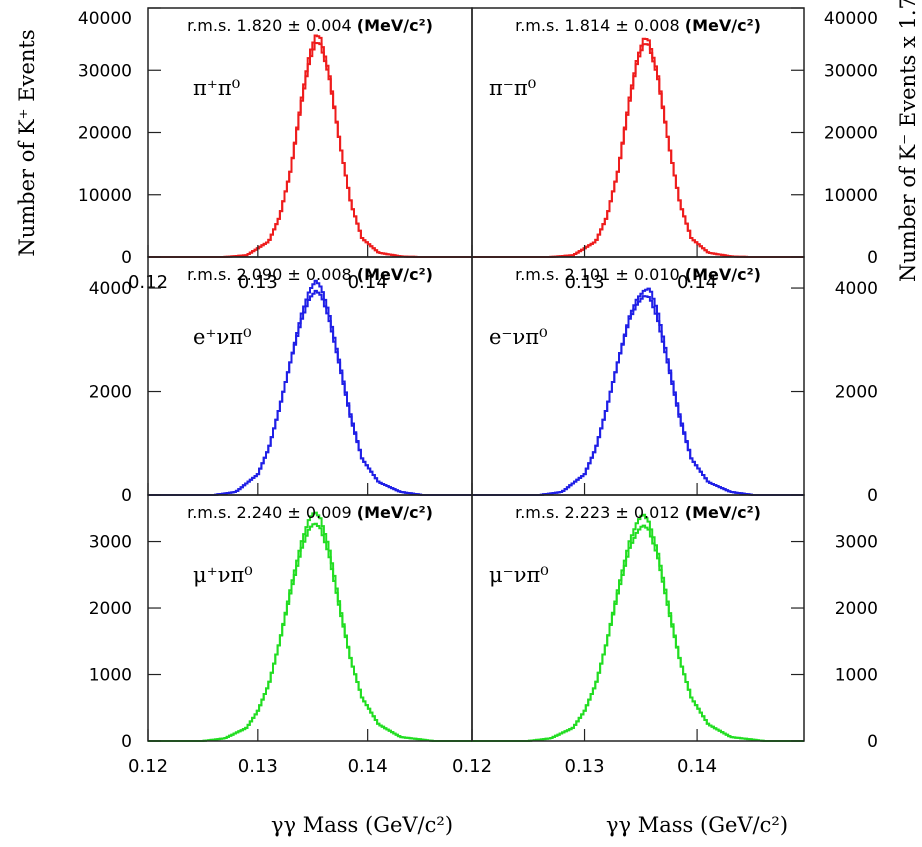 The height and width of the screenshot is (847, 922). Describe the element at coordinates (310, 512) in the screenshot. I see `rms-annotation: r.m.s. 2.240 ± 0.009 (MeV/c²)` at that location.